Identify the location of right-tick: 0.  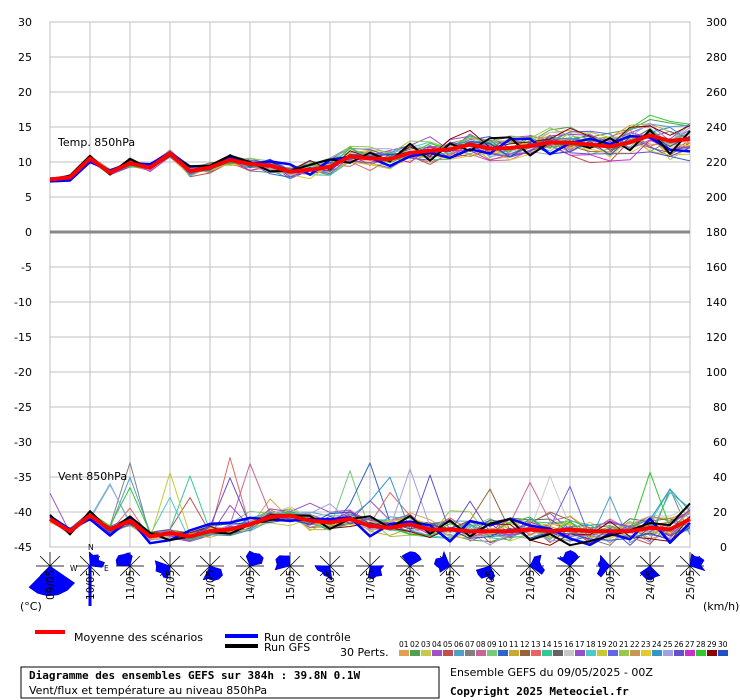
(723, 547).